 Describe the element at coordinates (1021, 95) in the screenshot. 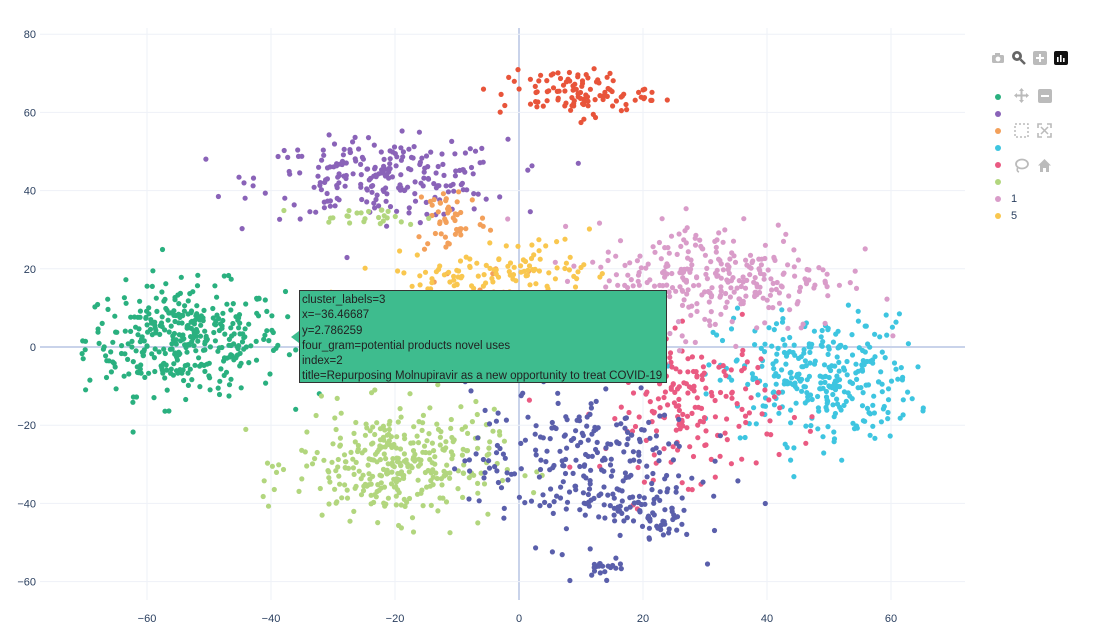

I see `pan-icon` at that location.